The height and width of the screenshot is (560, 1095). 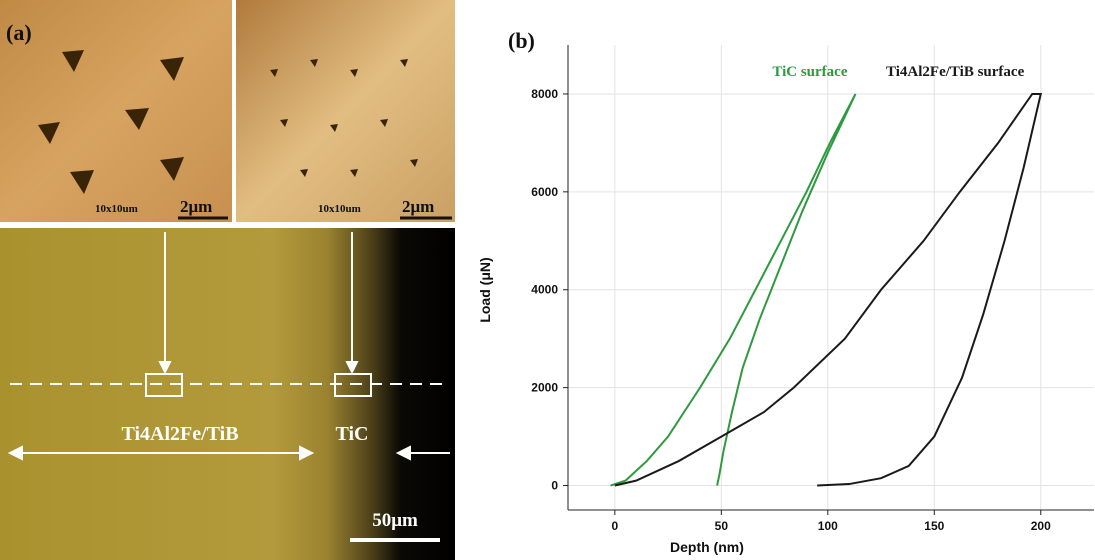 I want to click on panel-label: (b), so click(x=521, y=40).